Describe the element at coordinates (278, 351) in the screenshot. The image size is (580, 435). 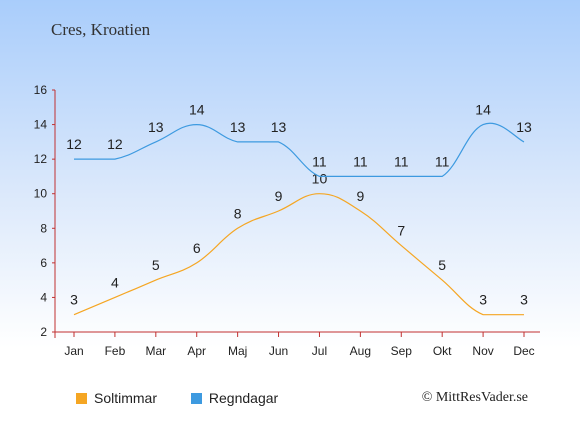
I see `x-tick-label: Jun` at that location.